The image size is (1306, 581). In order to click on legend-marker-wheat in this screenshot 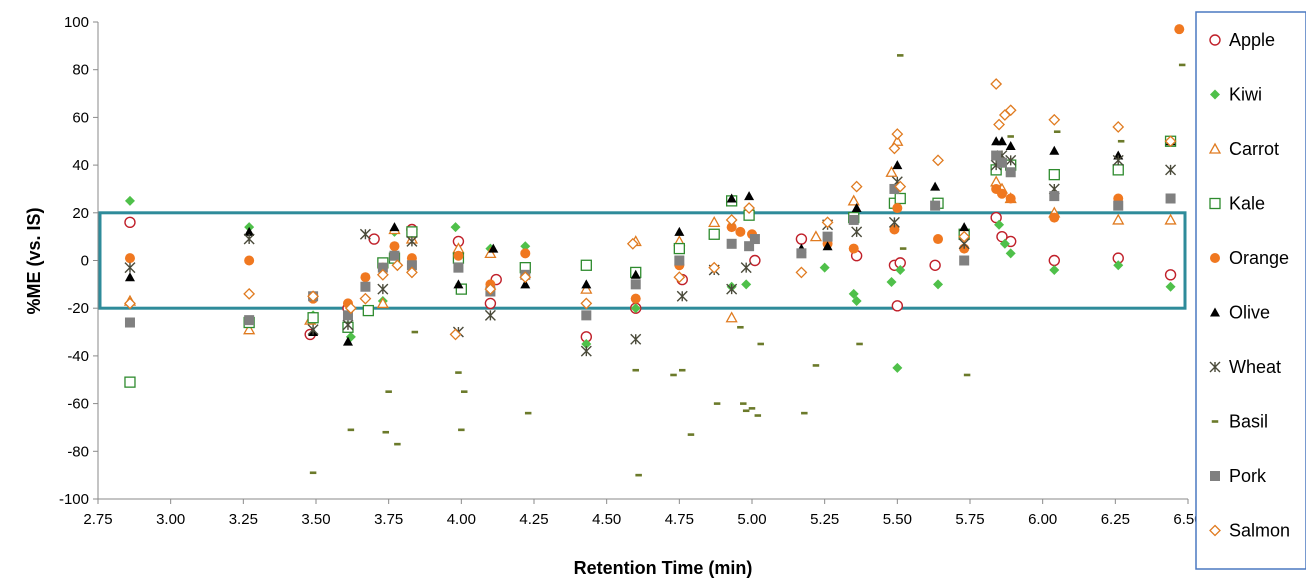, I will do `click(1215, 367)`.